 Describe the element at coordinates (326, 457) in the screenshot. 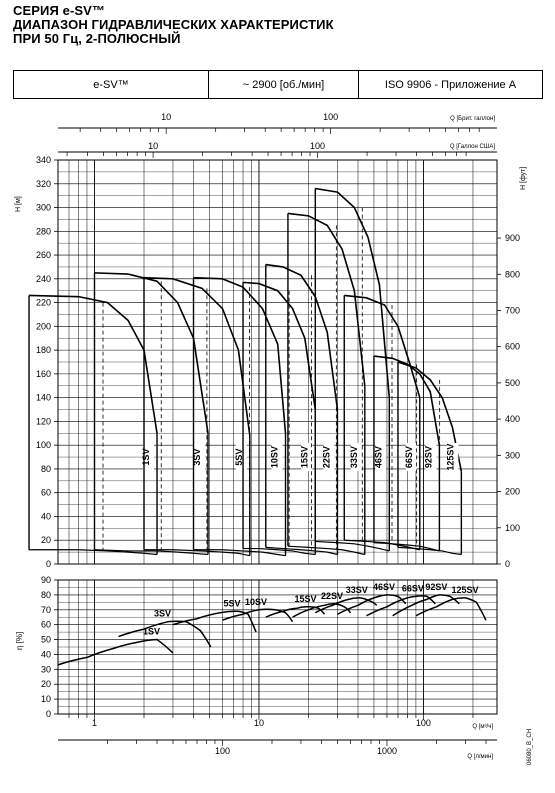

I see `series-label-22sv: 22SV` at that location.